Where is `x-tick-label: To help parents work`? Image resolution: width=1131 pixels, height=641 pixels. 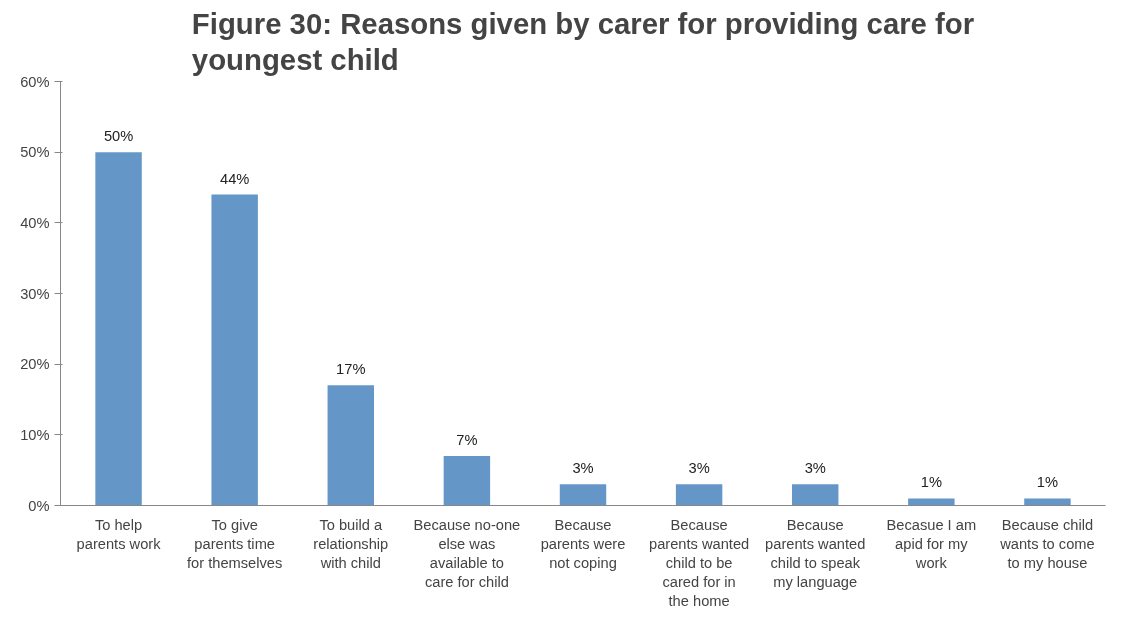 x-tick-label: To help parents work is located at coordinates (119, 534).